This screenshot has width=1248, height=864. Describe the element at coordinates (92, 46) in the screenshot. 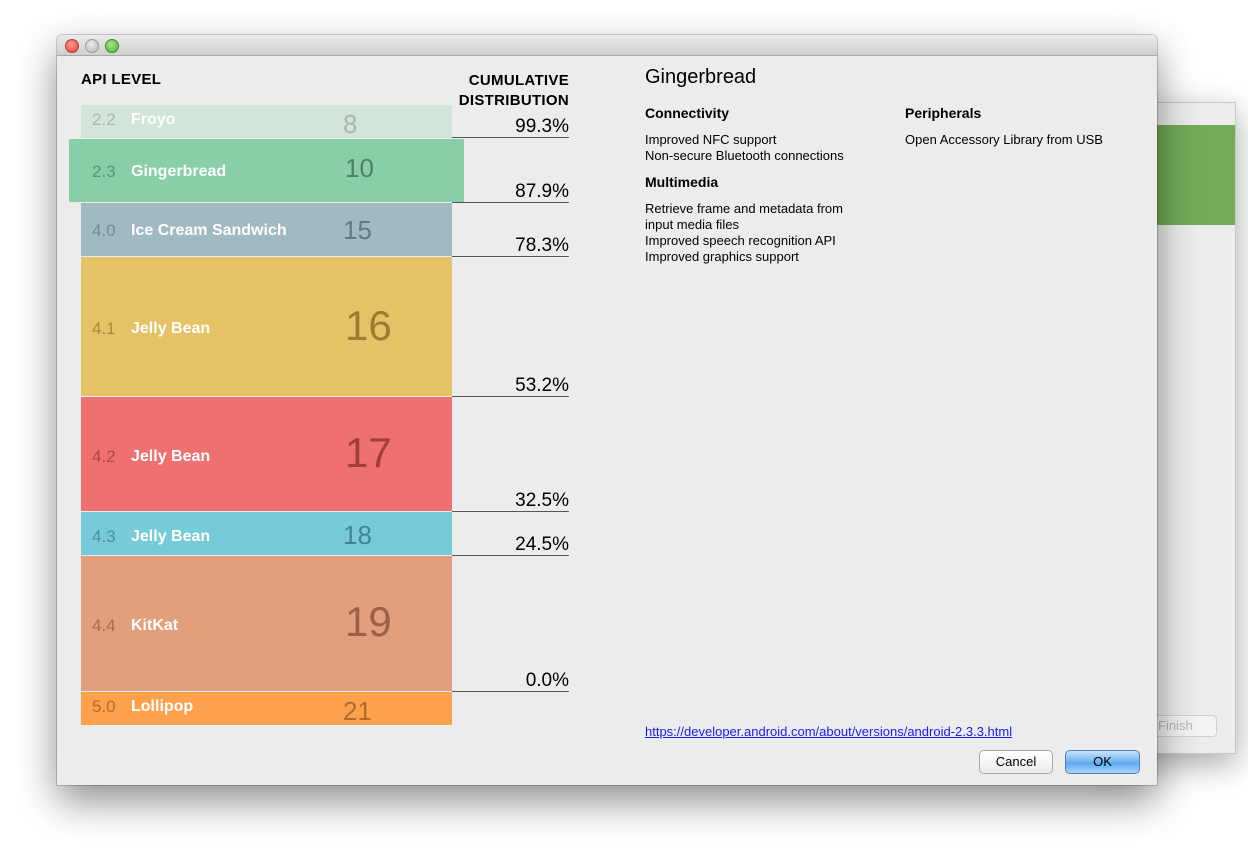

I see `minimize-icon` at that location.